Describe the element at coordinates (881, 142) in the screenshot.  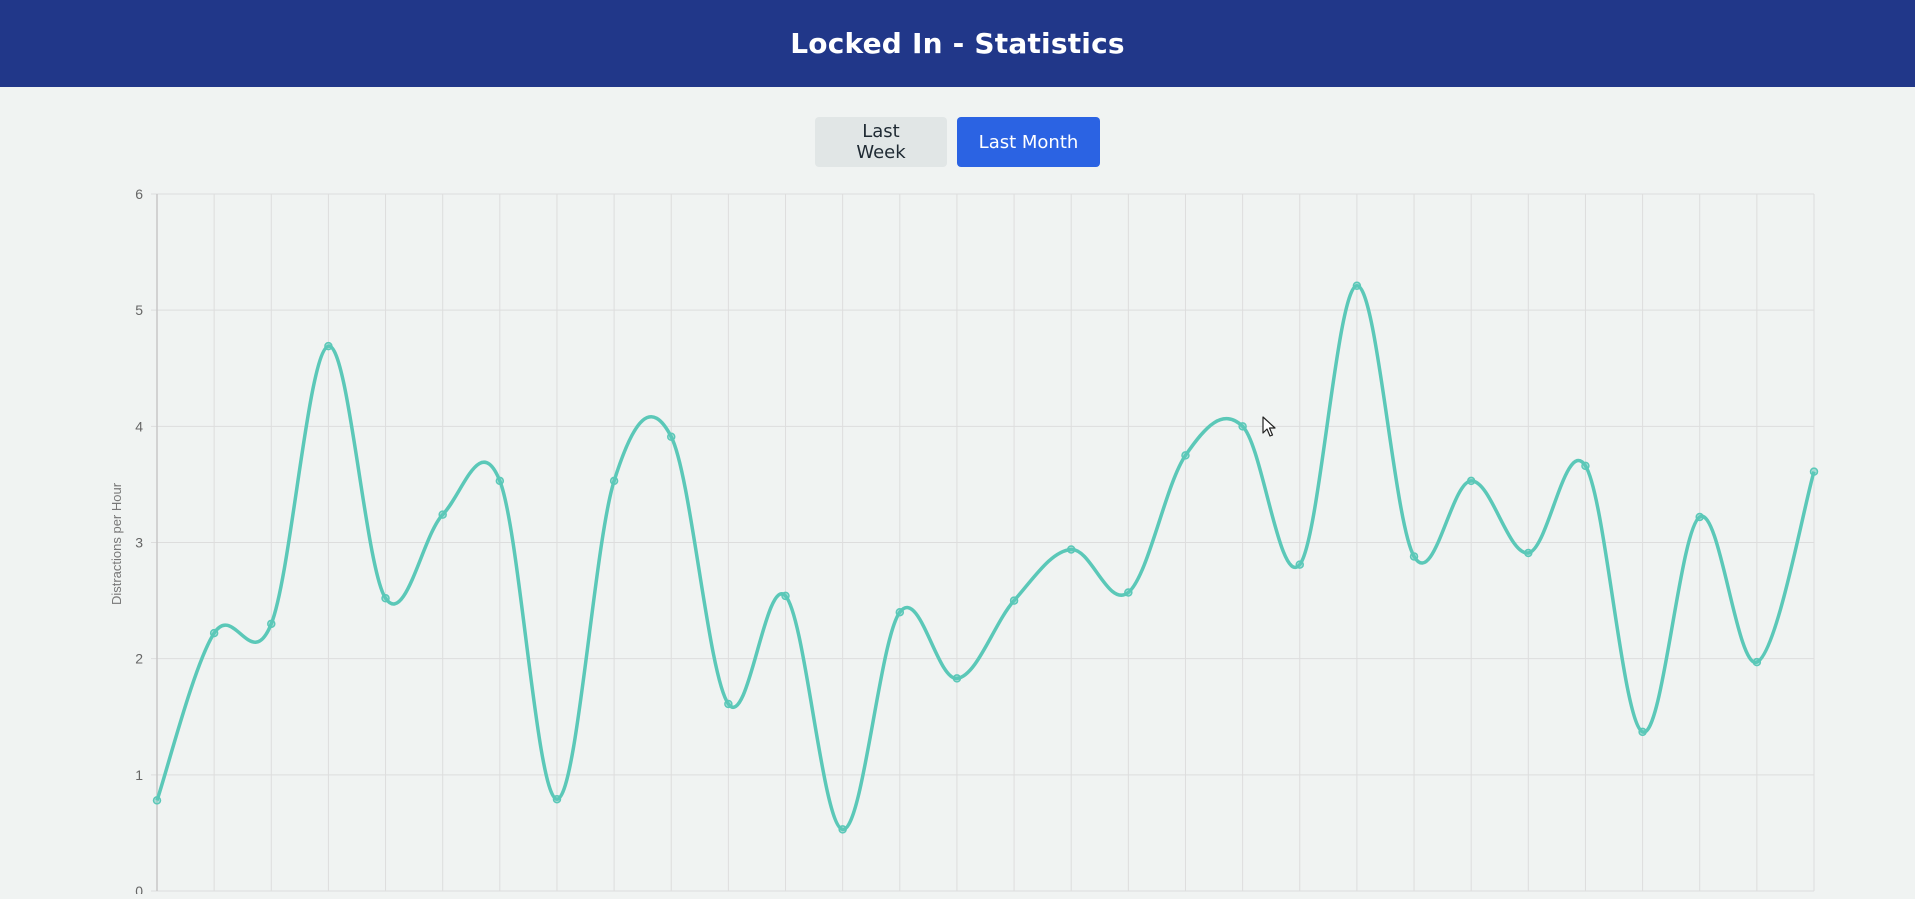
I see `last-week-button: Last Week` at that location.